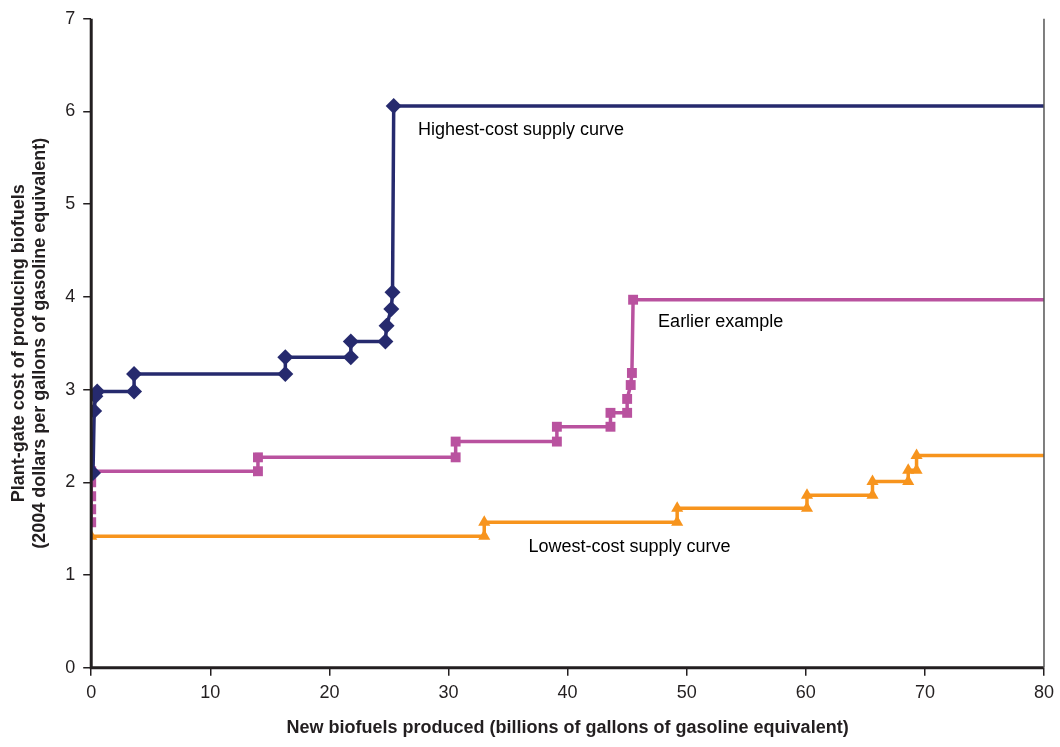 The height and width of the screenshot is (747, 1060). What do you see at coordinates (70, 574) in the screenshot?
I see `y-tick-label: 1` at bounding box center [70, 574].